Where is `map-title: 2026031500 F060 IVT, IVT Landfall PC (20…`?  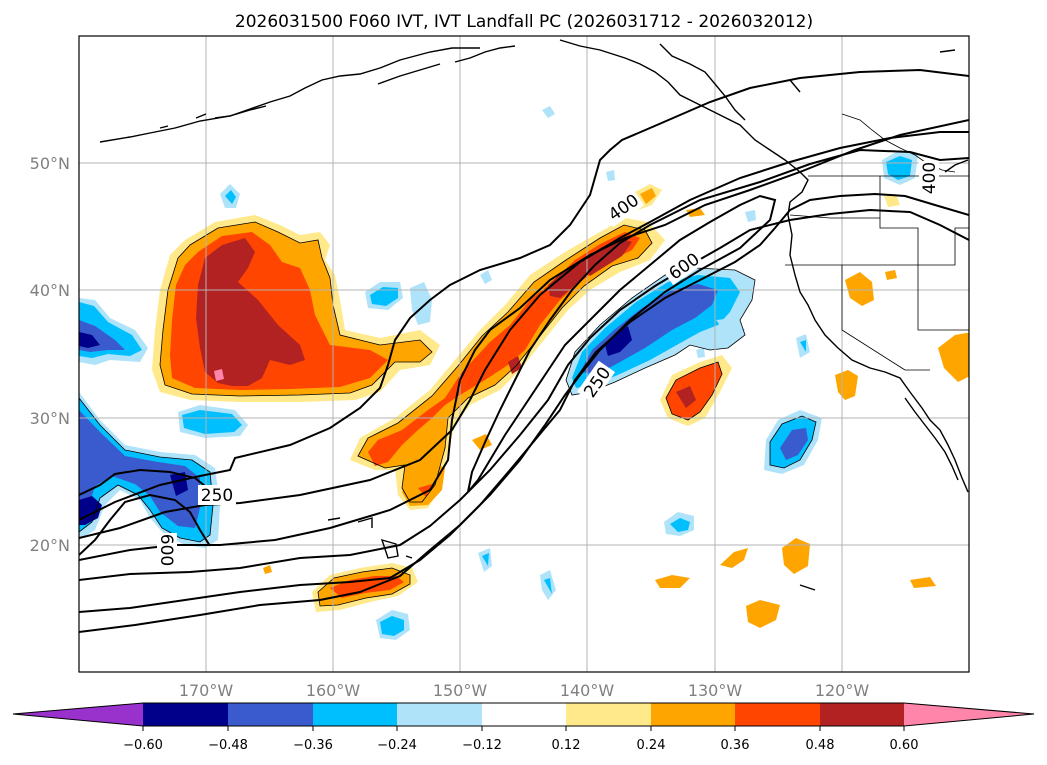
map-title: 2026031500 F060 IVT, IVT Landfall PC (20… is located at coordinates (524, 22).